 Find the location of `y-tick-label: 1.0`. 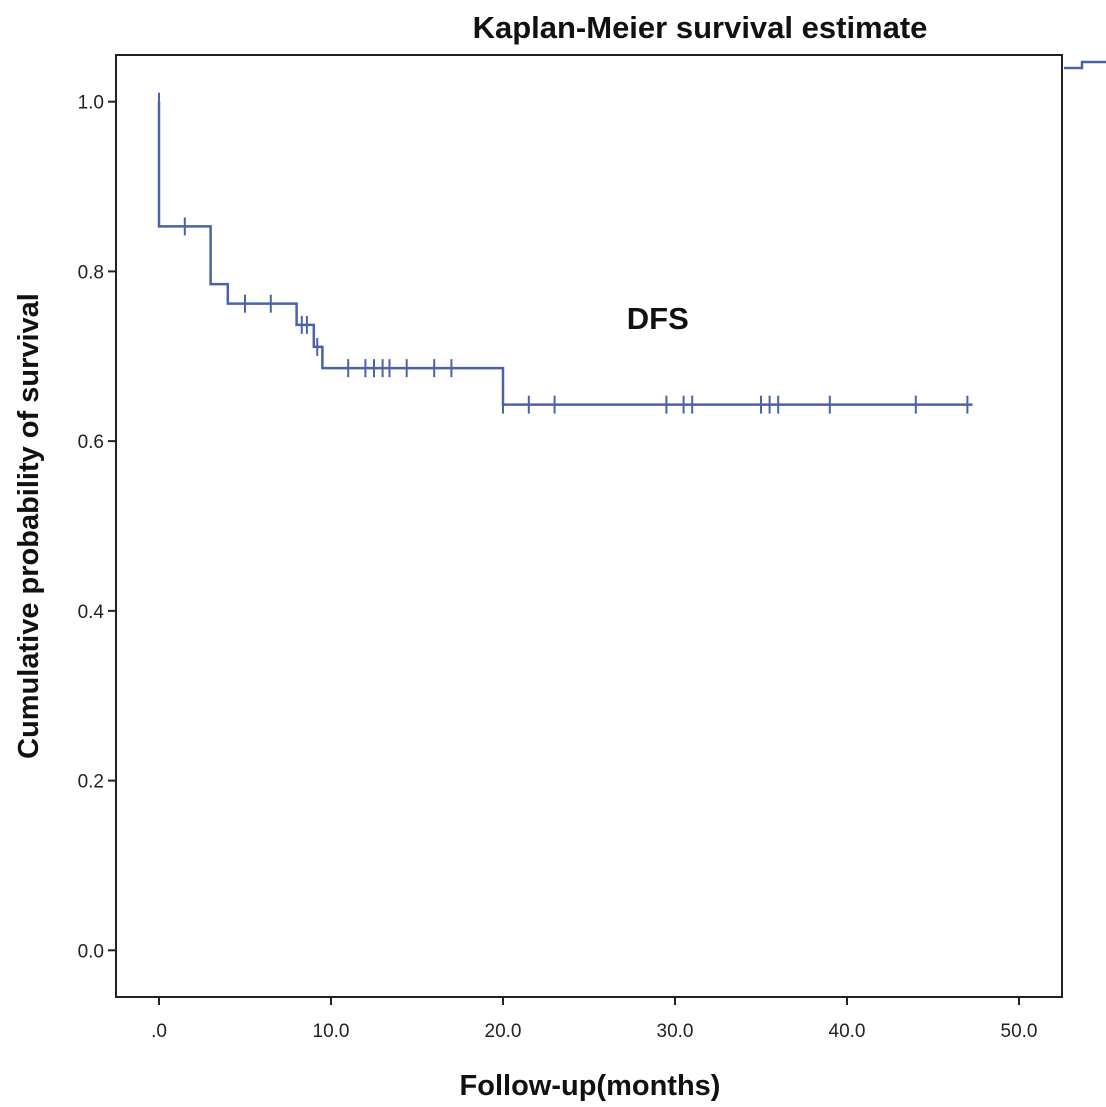

y-tick-label: 1.0 is located at coordinates (91, 103).